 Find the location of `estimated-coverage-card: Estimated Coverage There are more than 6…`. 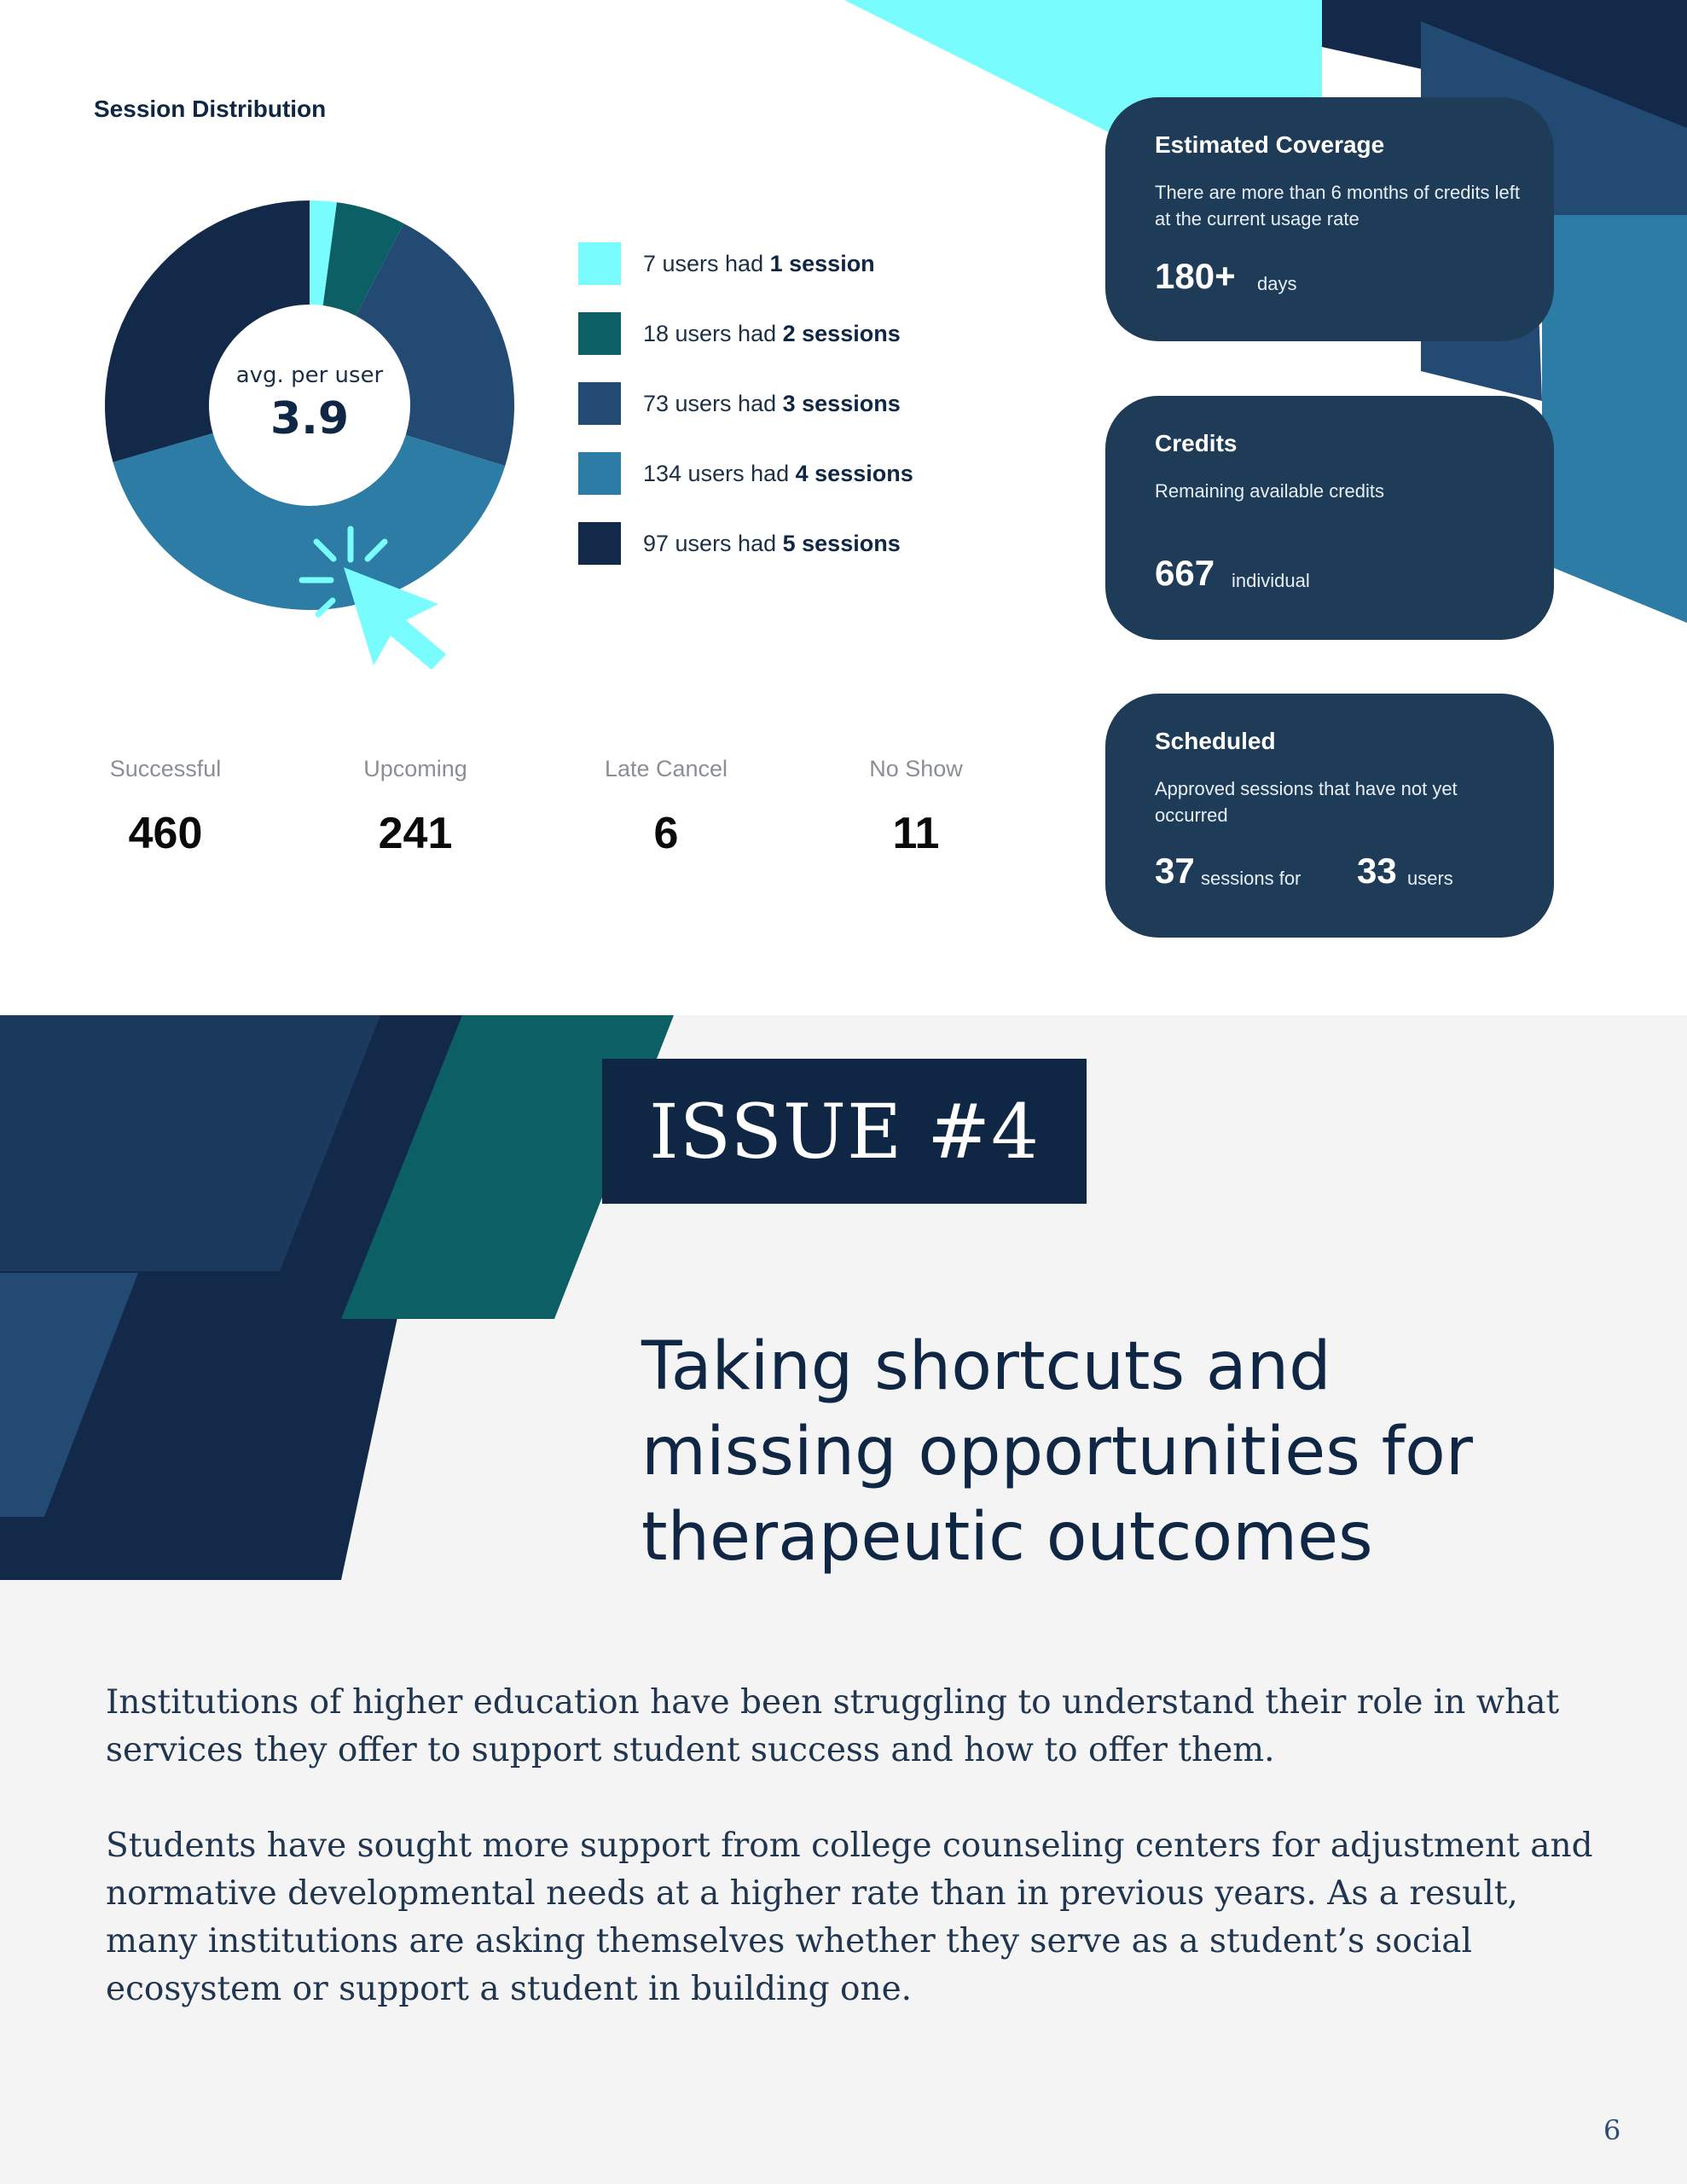

estimated-coverage-card: Estimated Coverage There are more than 6… is located at coordinates (1329, 219).